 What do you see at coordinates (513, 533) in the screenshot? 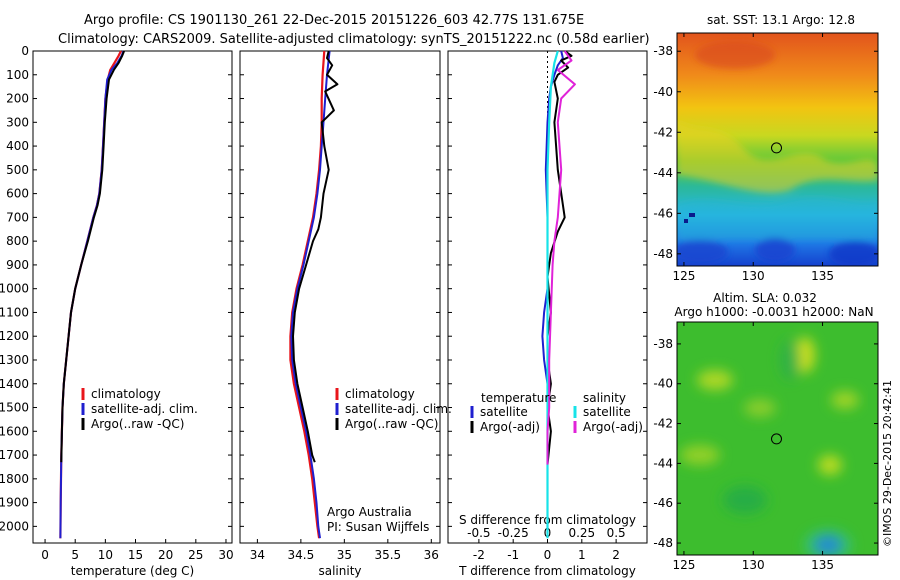
I see `difference-top-tick-label: -0.25` at bounding box center [513, 533].